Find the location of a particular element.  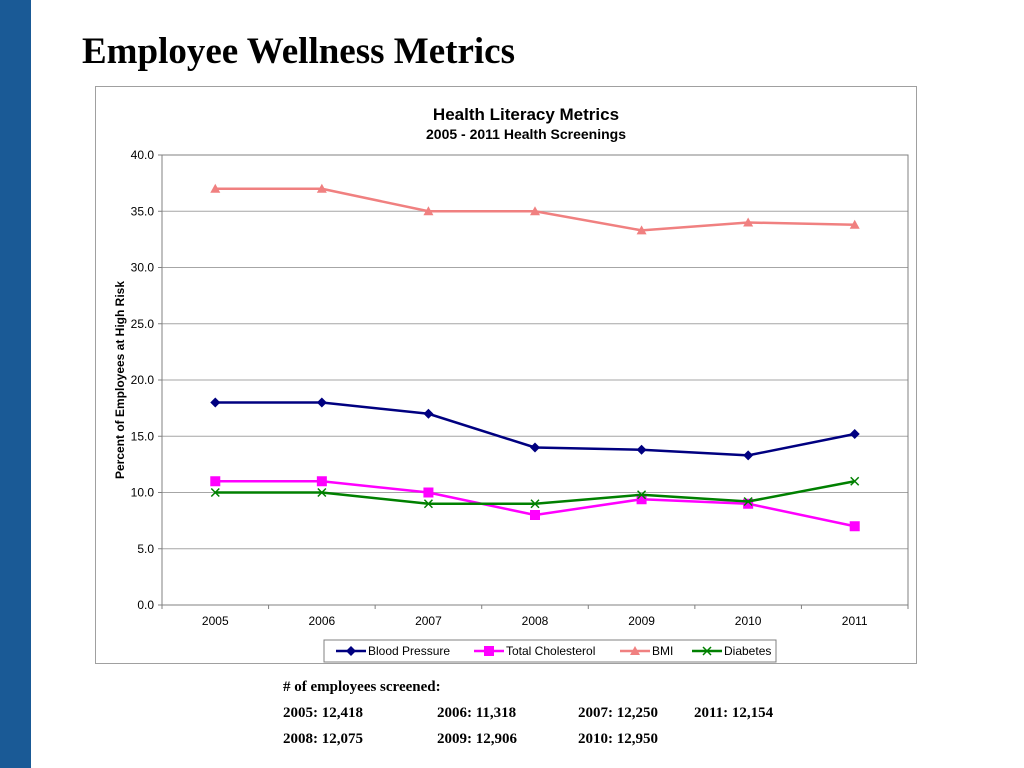

x-tick-label: 2010 is located at coordinates (748, 621).